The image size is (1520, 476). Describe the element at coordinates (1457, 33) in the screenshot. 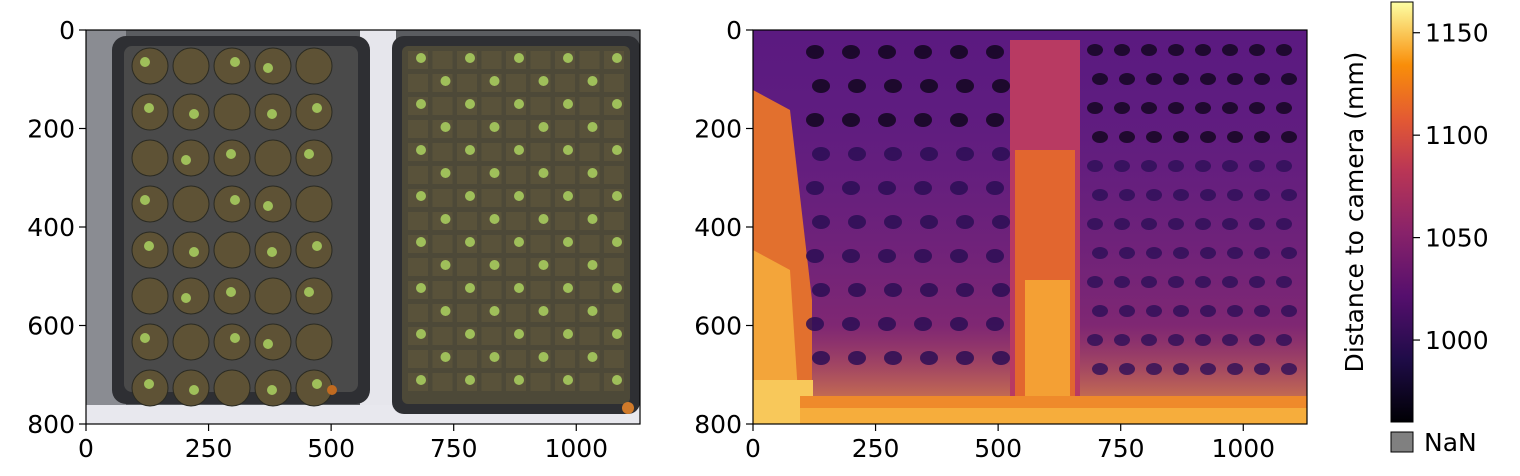

I see `colorbar-tick-label: 1150` at that location.